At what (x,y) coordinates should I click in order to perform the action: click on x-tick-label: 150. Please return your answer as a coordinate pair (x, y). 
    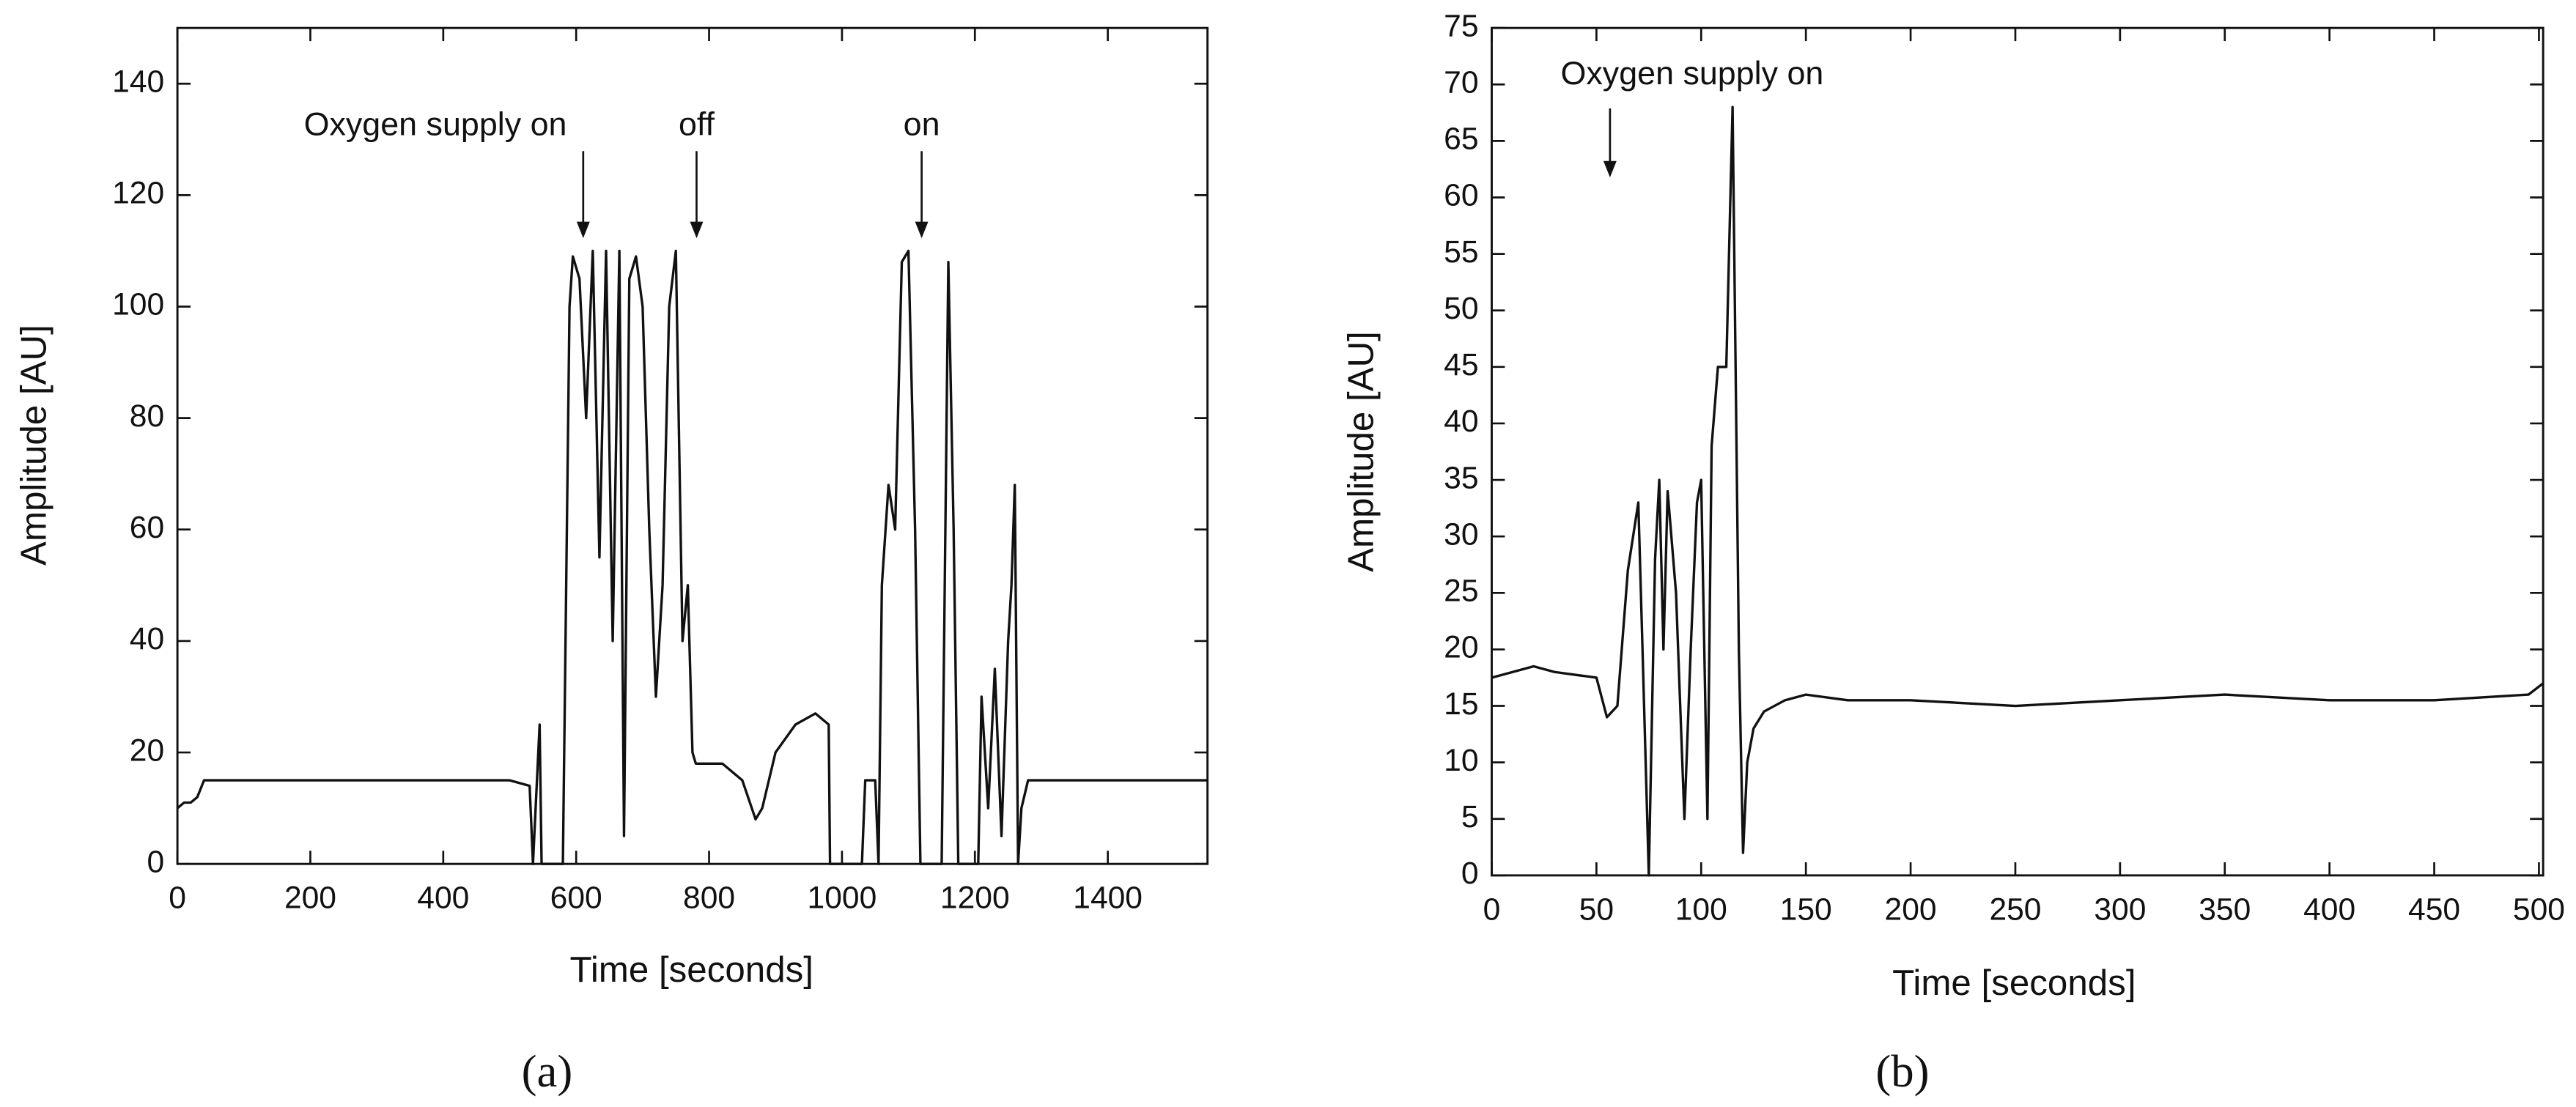
    Looking at the image, I should click on (1806, 910).